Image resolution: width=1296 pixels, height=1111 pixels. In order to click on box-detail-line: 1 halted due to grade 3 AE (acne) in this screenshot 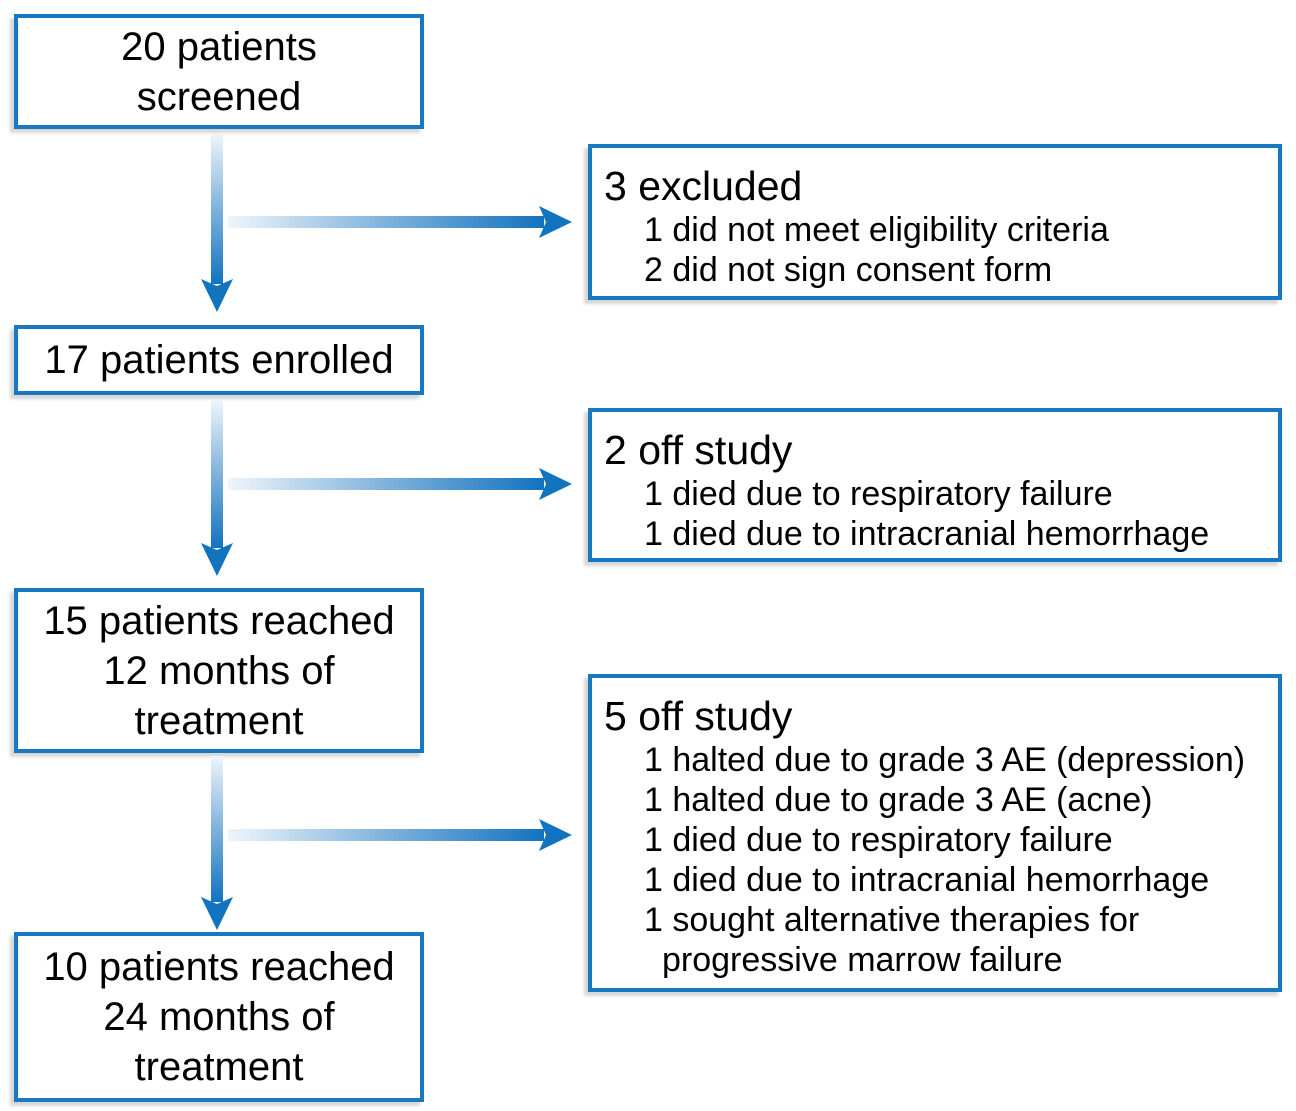, I will do `click(898, 800)`.